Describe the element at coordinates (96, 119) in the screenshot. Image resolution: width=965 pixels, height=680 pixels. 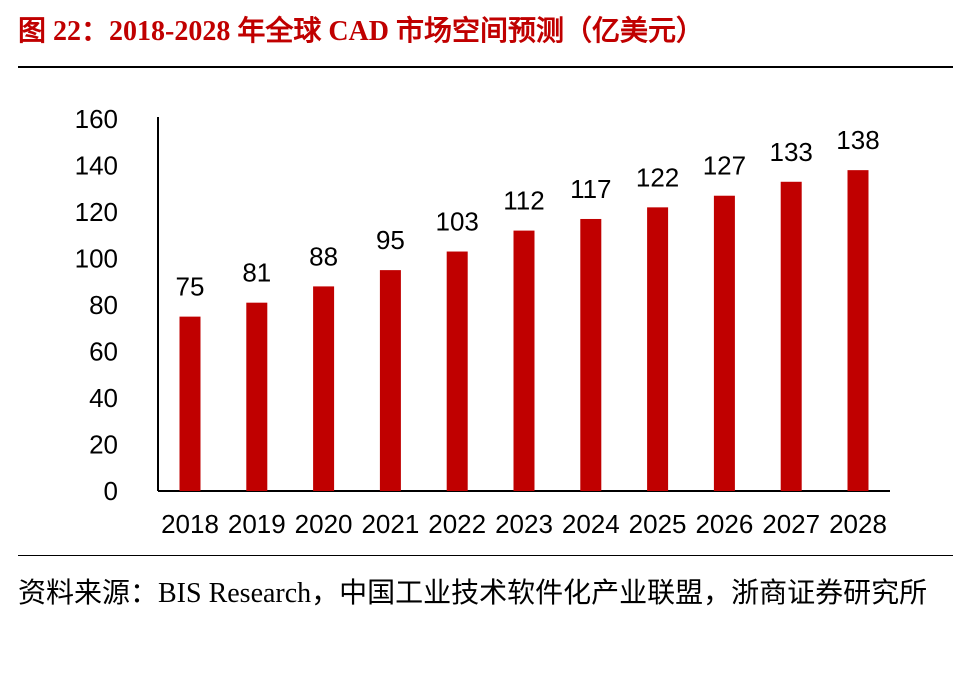
I see `y-tick-label: 160` at that location.